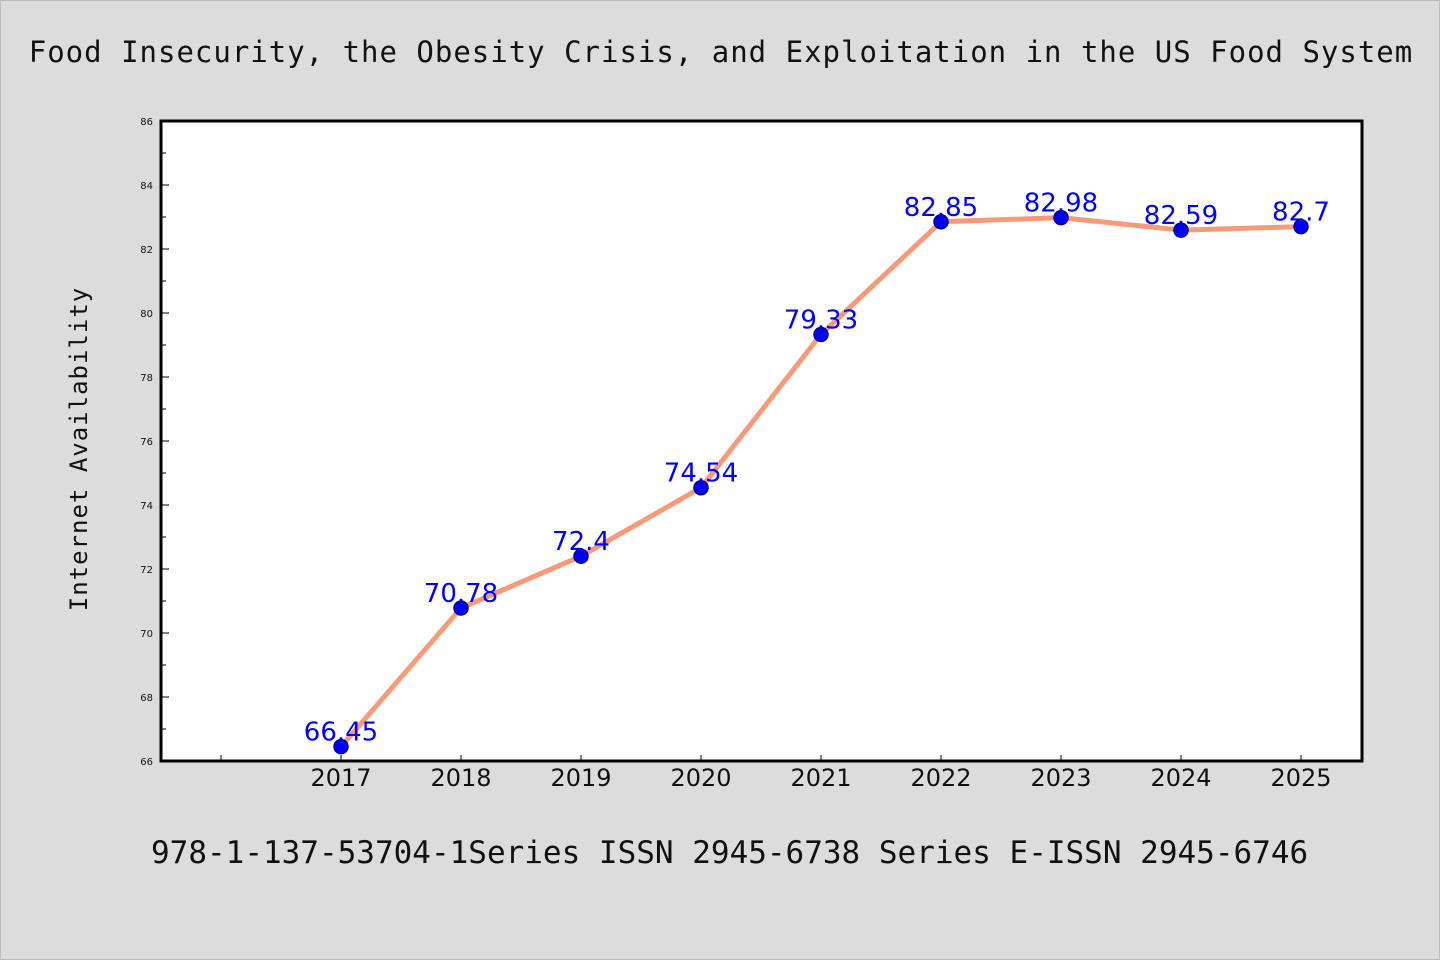 This screenshot has height=960, width=1440. What do you see at coordinates (154, 442) in the screenshot?
I see `y-axis: 66 68 70 72 74 76 78 80 82 84 86` at bounding box center [154, 442].